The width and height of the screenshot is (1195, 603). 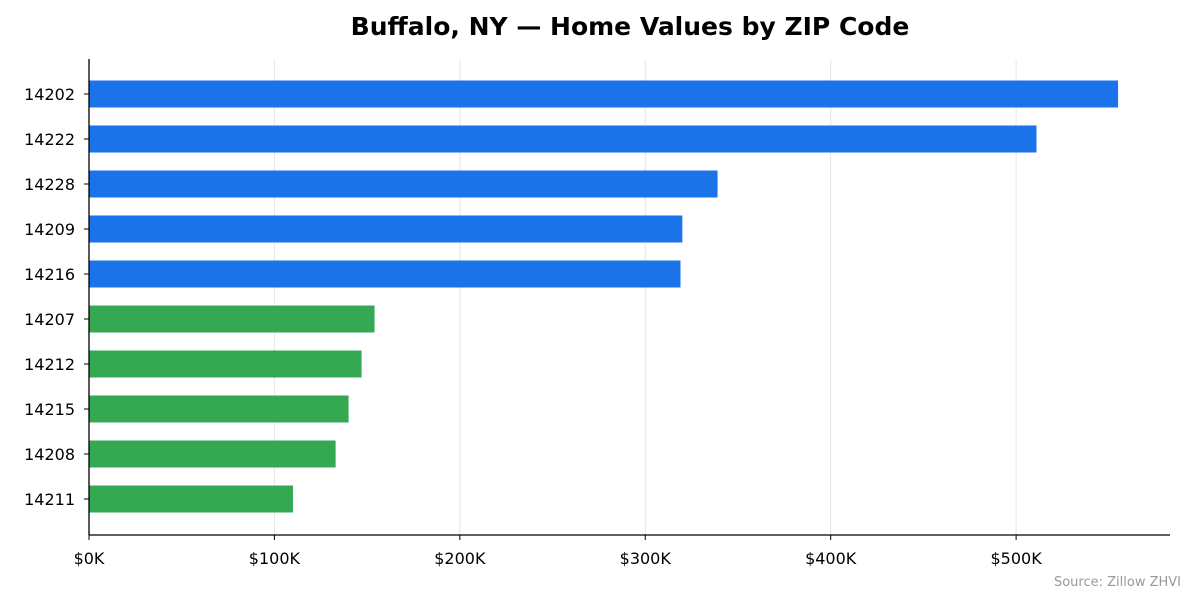 I want to click on y-tick-label: 14211, so click(x=49, y=499).